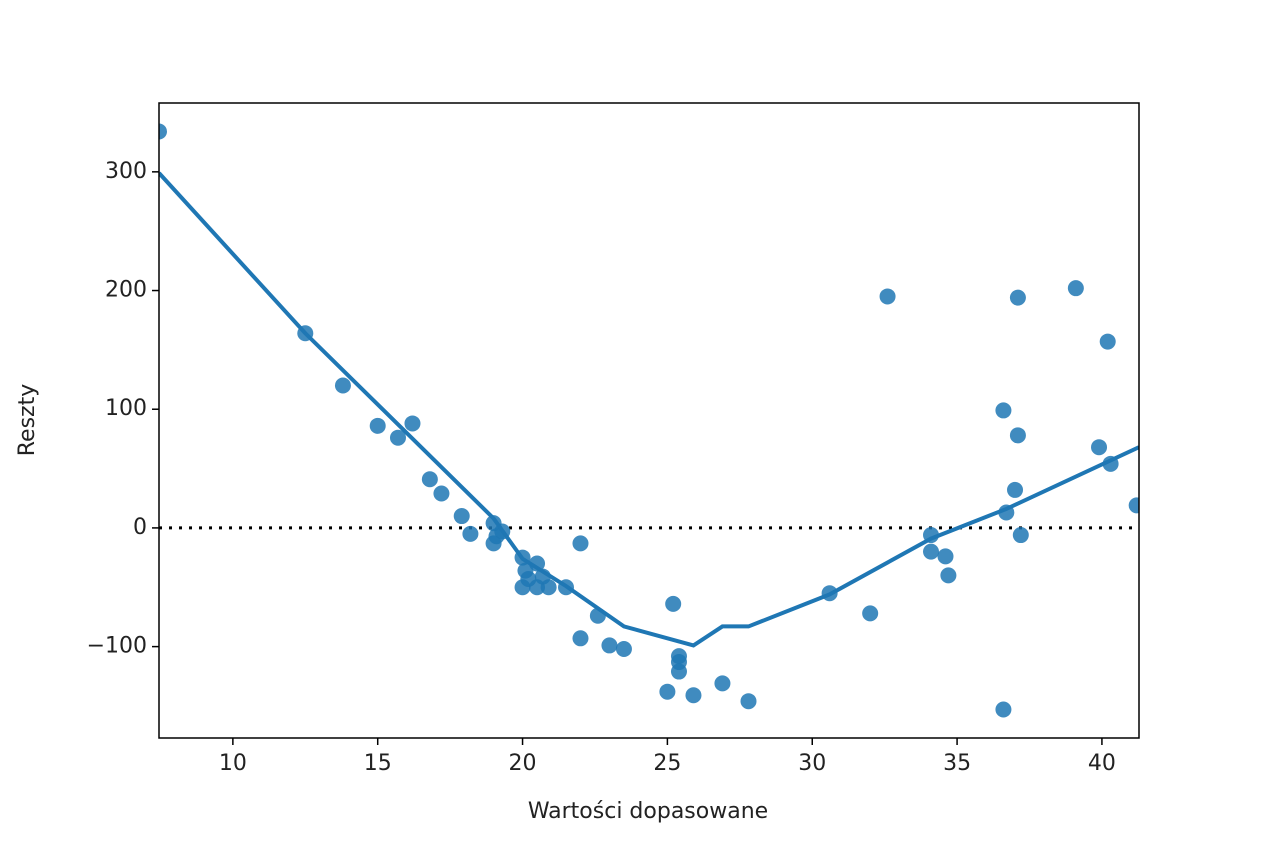 This screenshot has height=847, width=1264. Describe the element at coordinates (812, 763) in the screenshot. I see `x-tick-label: 30` at that location.